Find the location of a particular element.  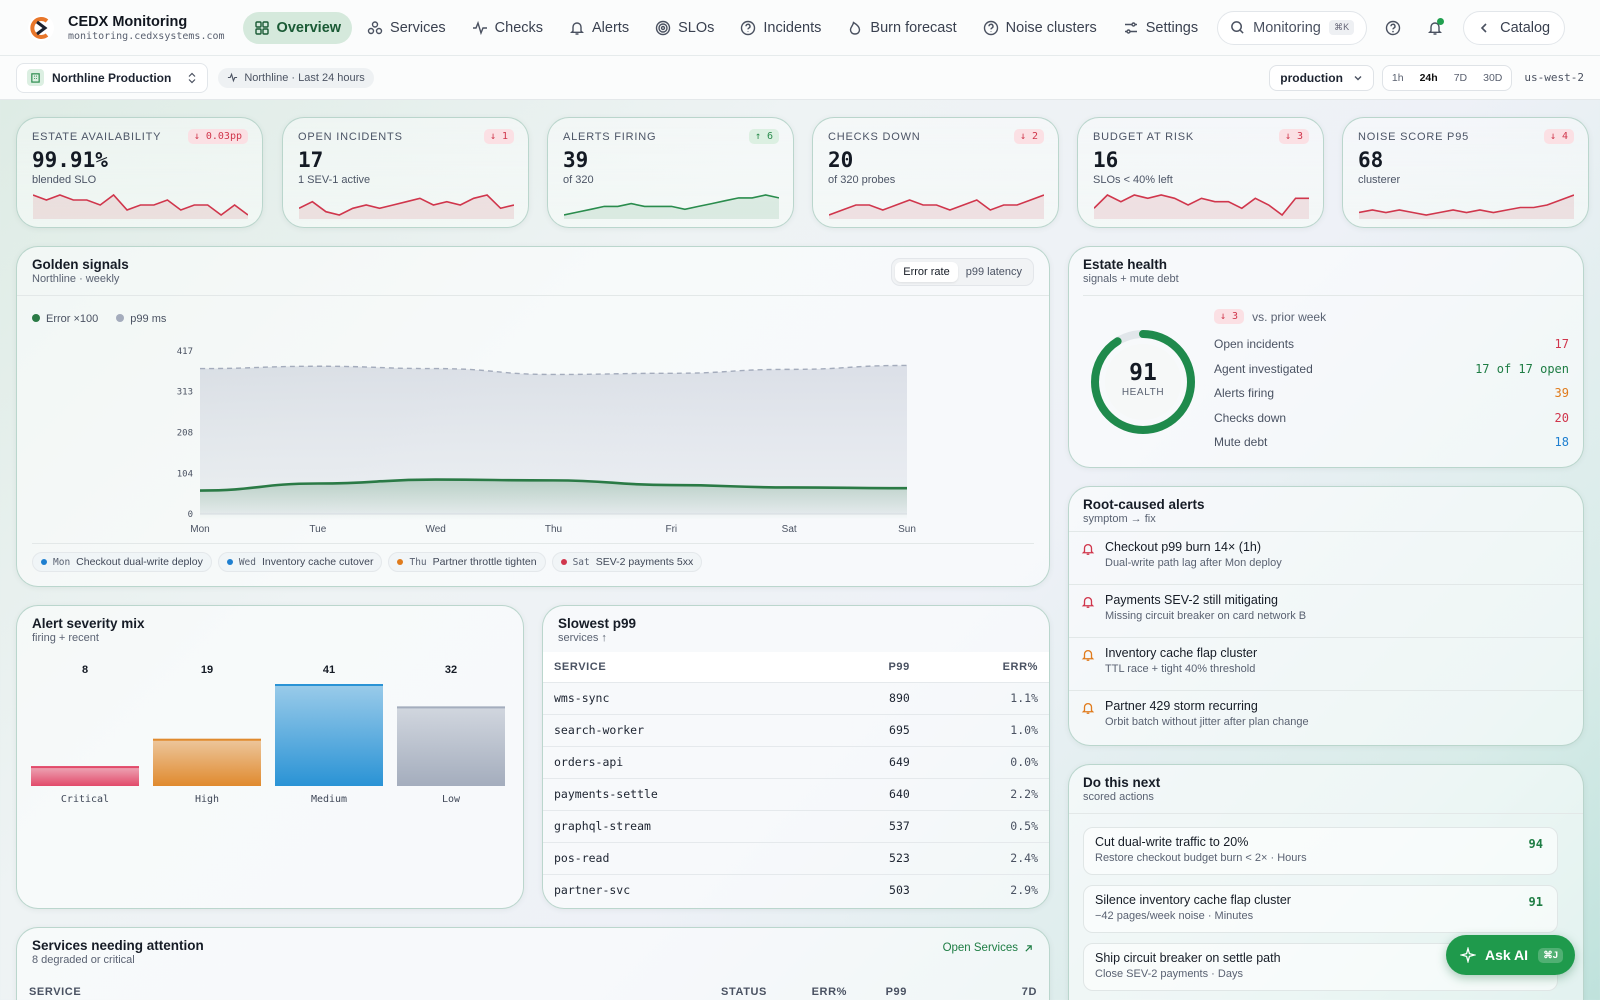

event-chip: Wed Inventory cache cutover is located at coordinates (300, 562).